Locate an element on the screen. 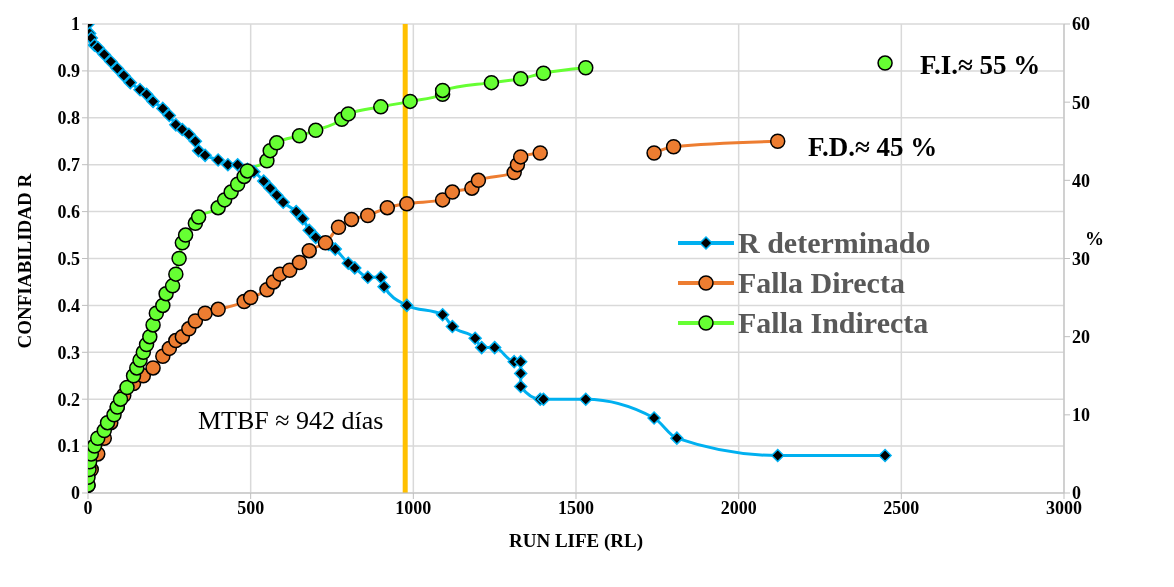 Image resolution: width=1174 pixels, height=587 pixels. annotation: F.I.≈ 55 % is located at coordinates (980, 65).